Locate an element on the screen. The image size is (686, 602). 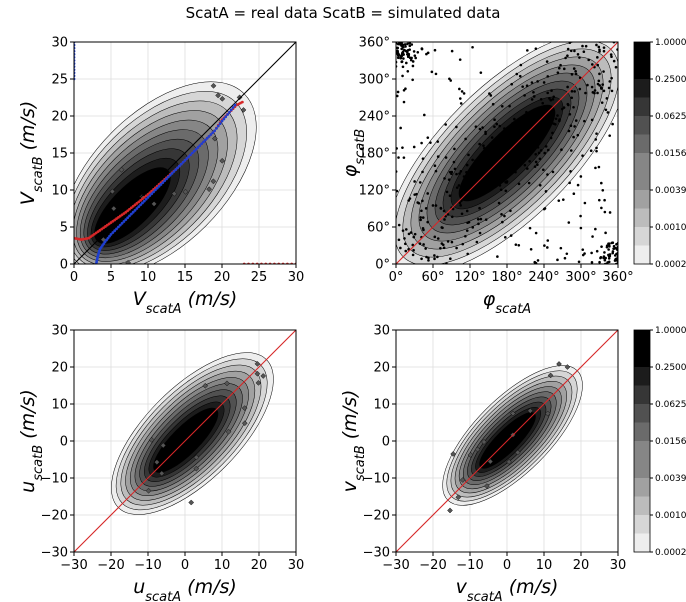
y-tick-label: −30 is located at coordinates (54, 553).